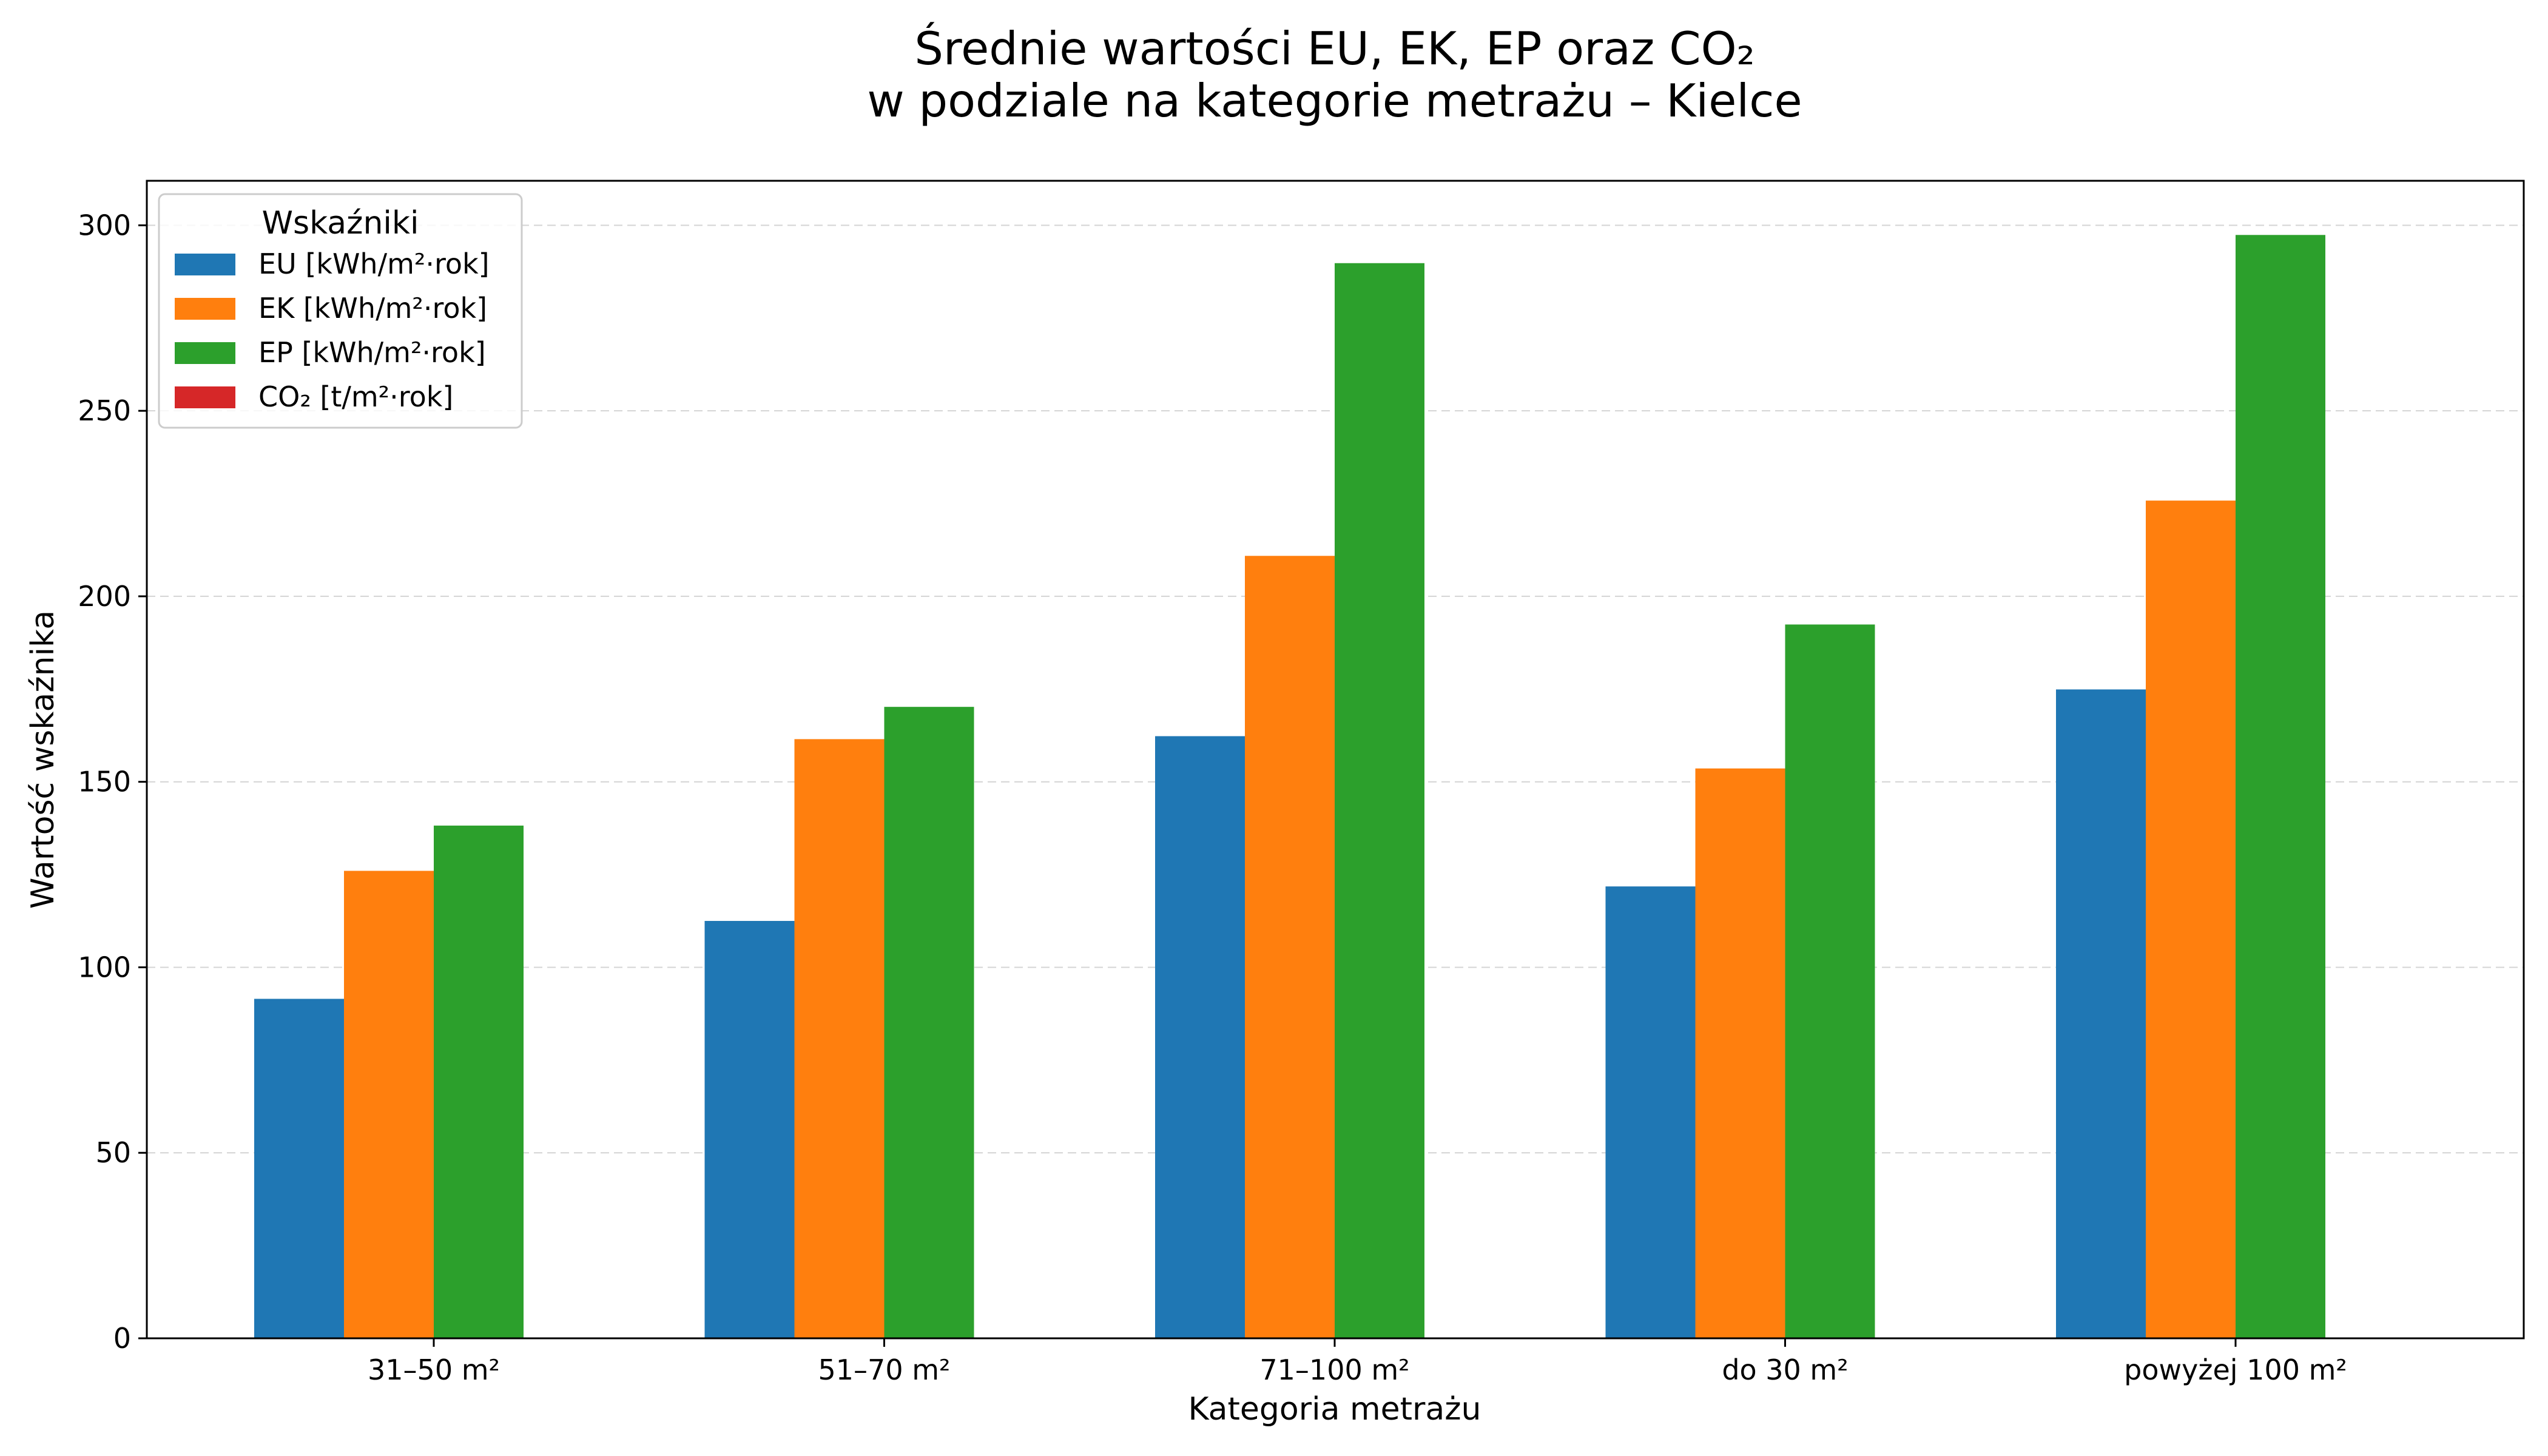  What do you see at coordinates (43, 759) in the screenshot?
I see `y-axis-label: Wartość wskaźnika` at bounding box center [43, 759].